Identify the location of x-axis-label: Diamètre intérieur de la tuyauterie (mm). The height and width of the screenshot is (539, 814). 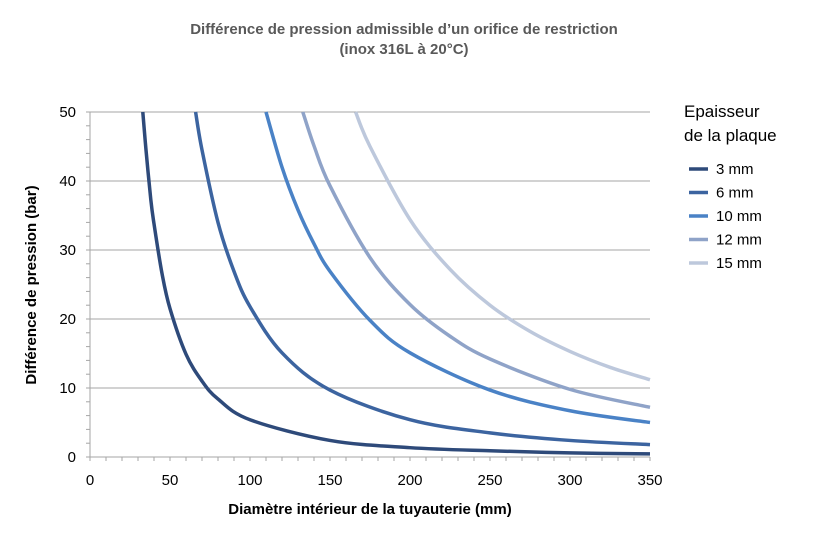
(369, 509).